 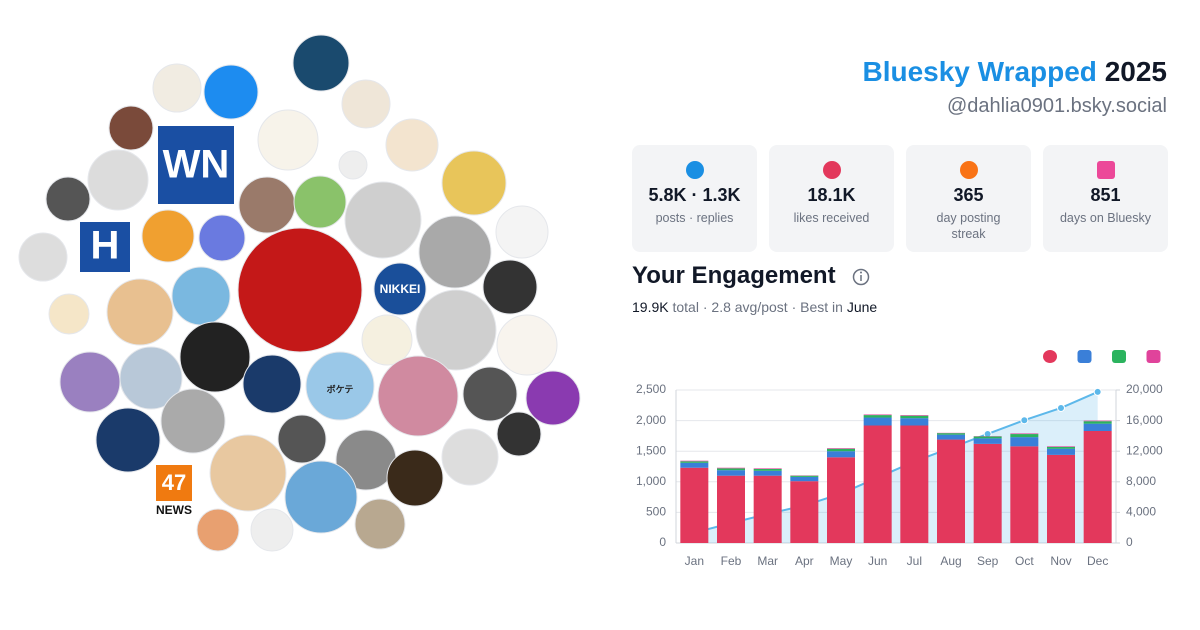 What do you see at coordinates (1105, 218) in the screenshot?
I see `stat-label: days on Bluesky` at bounding box center [1105, 218].